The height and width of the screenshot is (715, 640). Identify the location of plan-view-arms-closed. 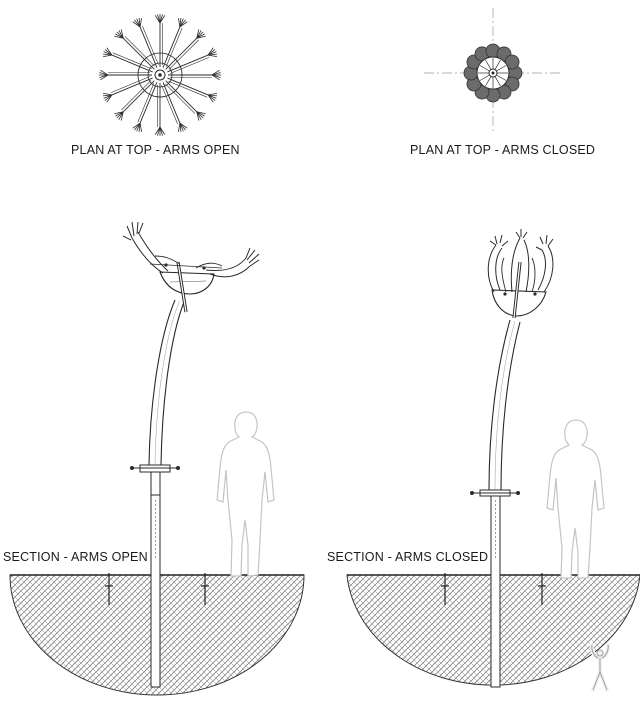
(493, 71).